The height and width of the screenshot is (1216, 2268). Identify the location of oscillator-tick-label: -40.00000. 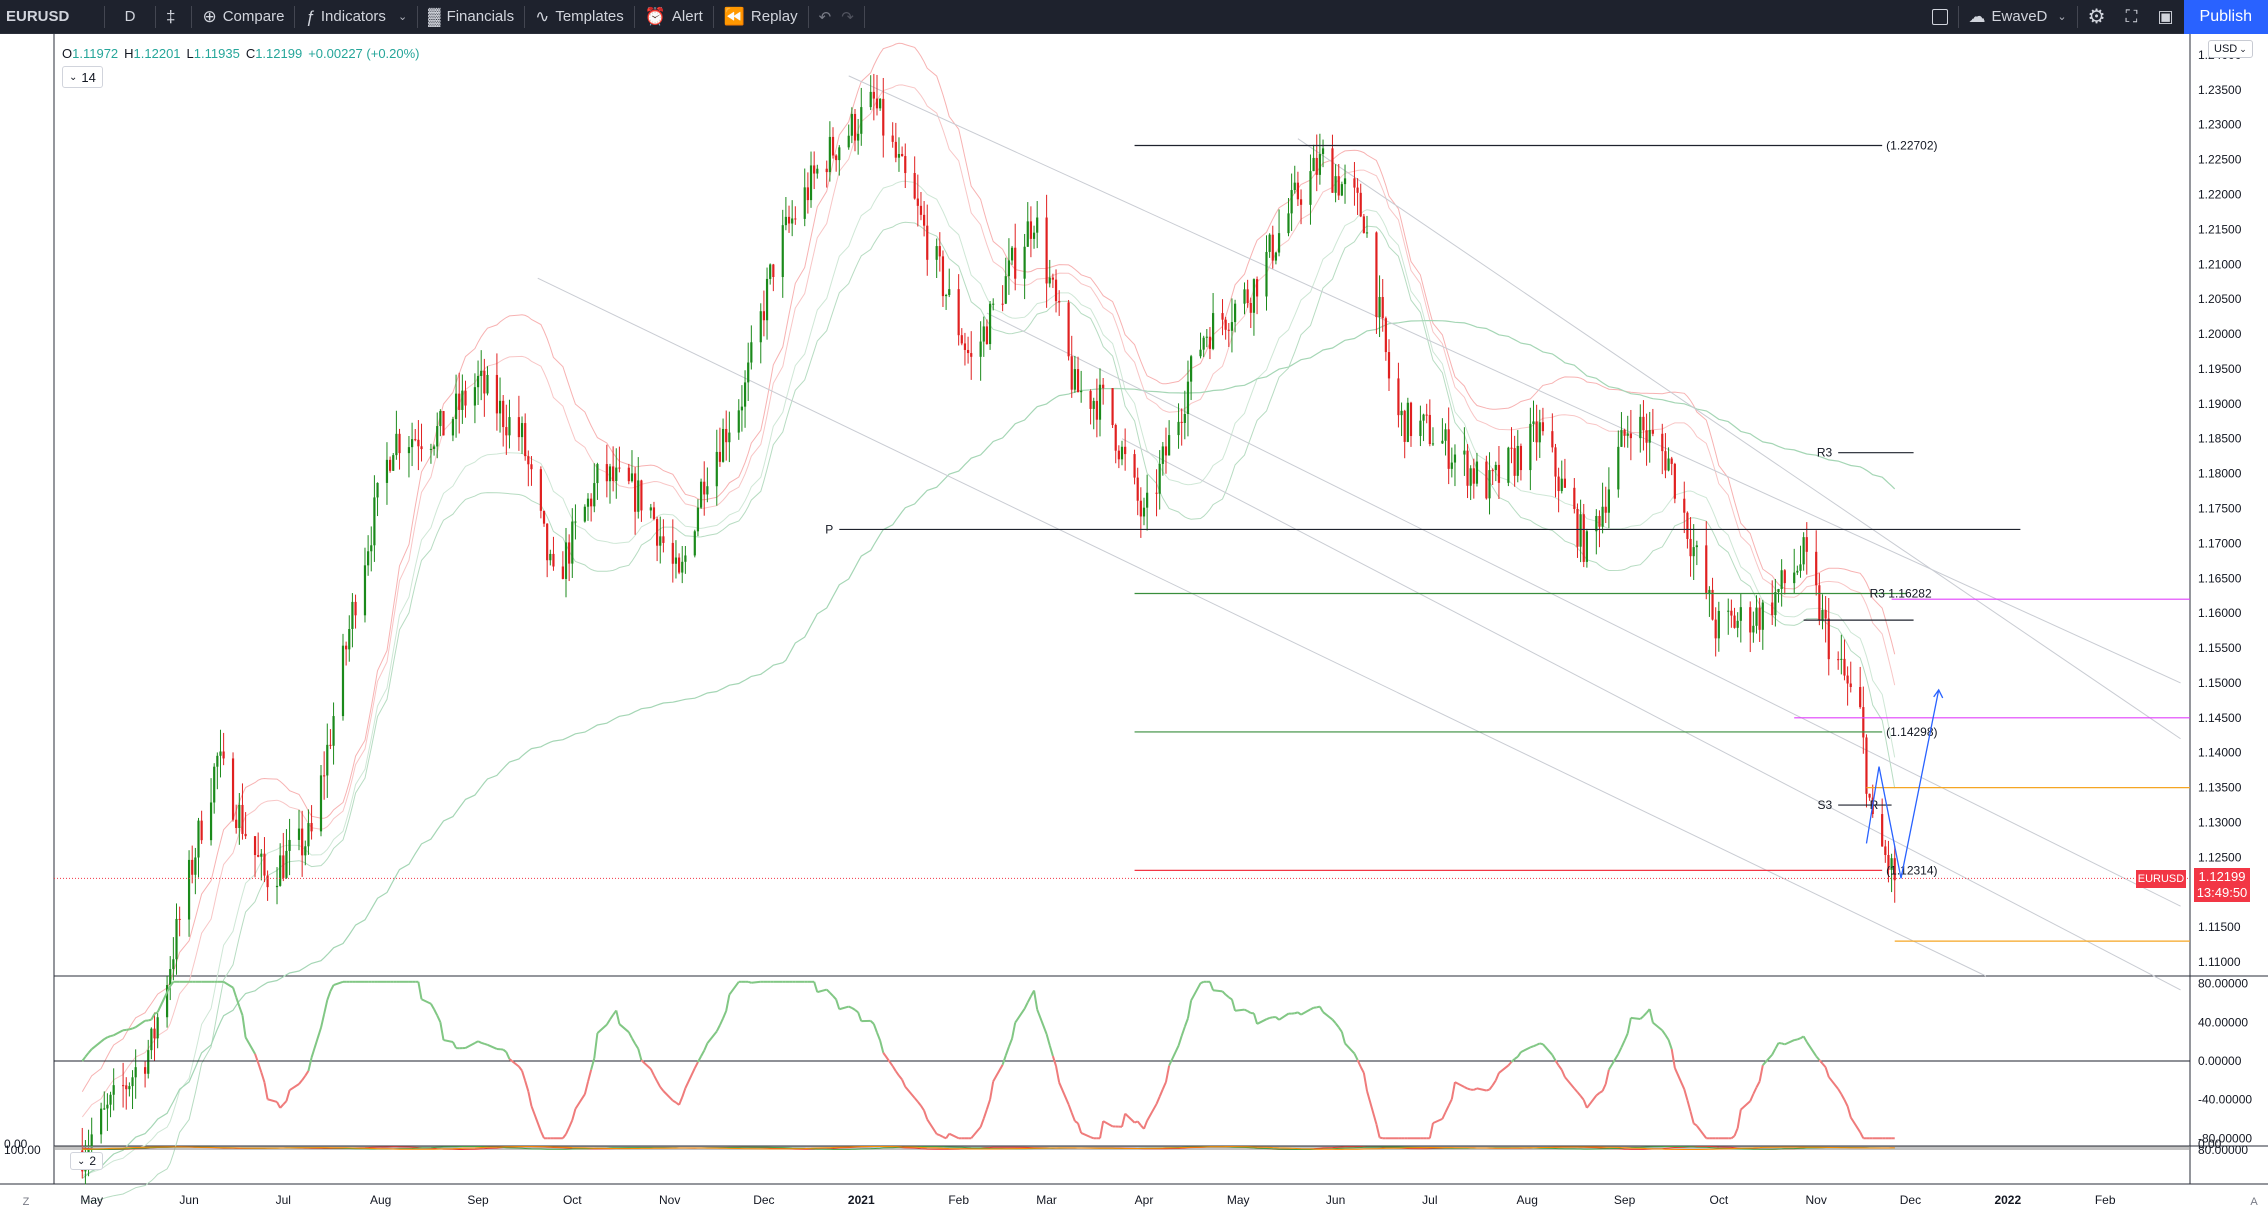
(2225, 1100).